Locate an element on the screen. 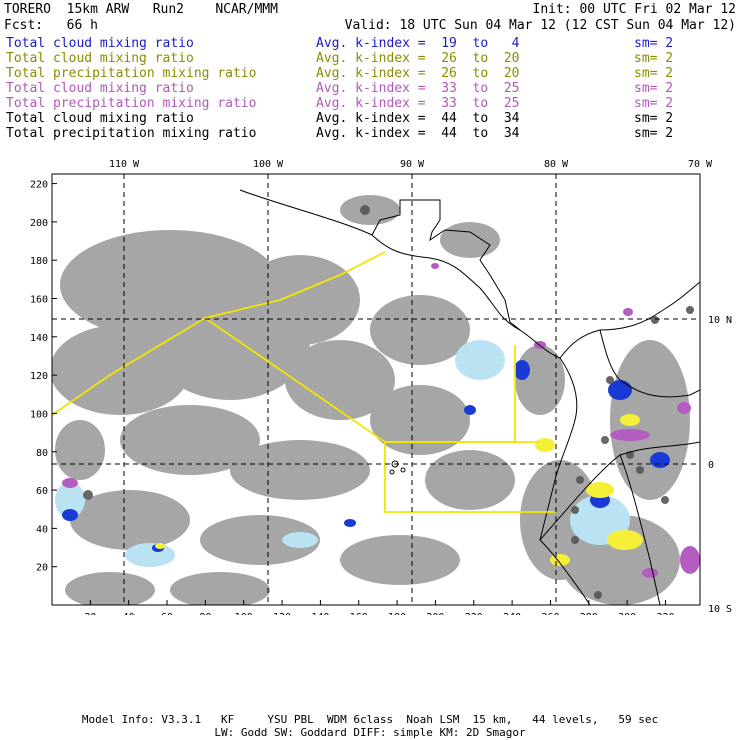  y-tick-label: 140 is located at coordinates (39, 338).